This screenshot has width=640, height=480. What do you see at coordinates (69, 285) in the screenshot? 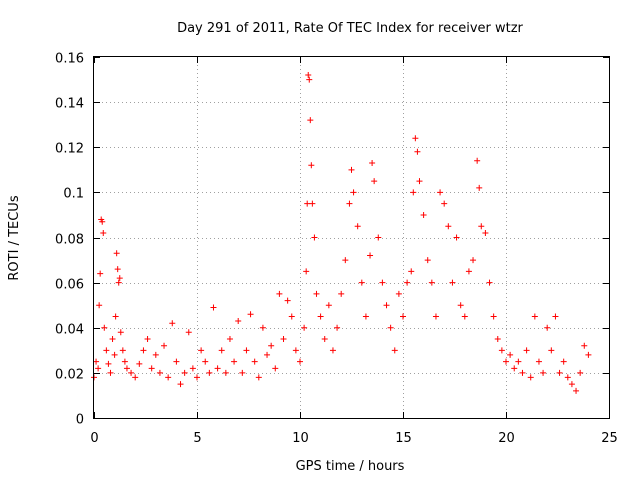
I see `y-tick-label: 0.06` at bounding box center [69, 285].